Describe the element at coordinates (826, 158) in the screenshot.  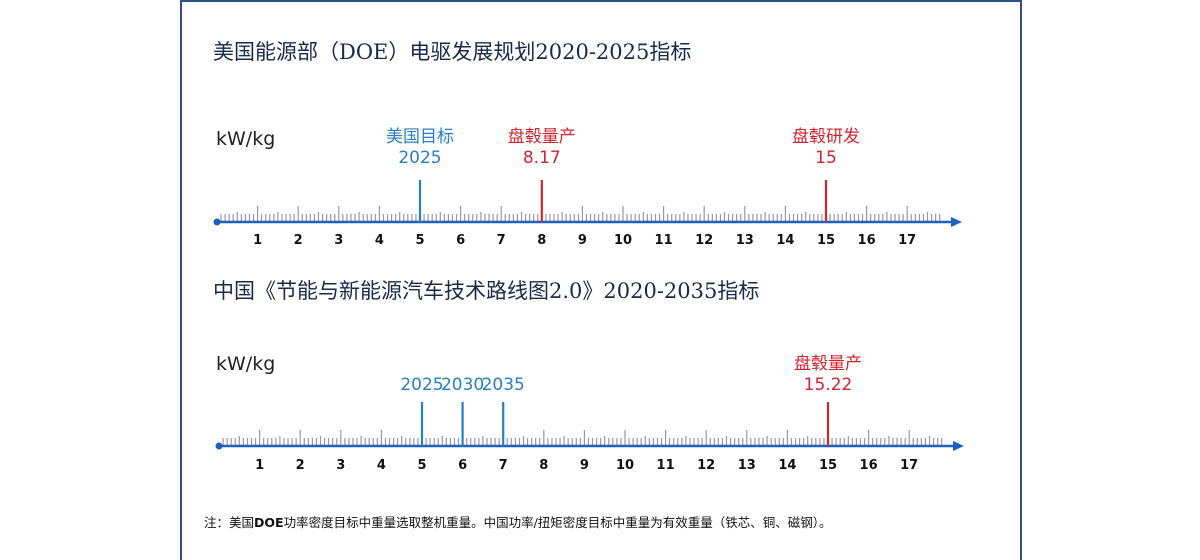
I see `marker-label: 15` at that location.